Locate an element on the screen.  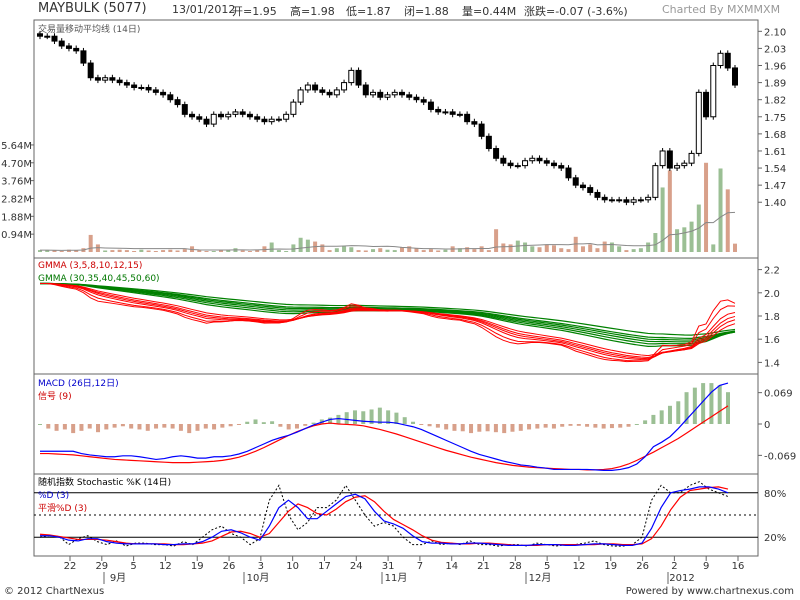
stoch-sd-legend: 平滑%D (3) is located at coordinates (62, 508).